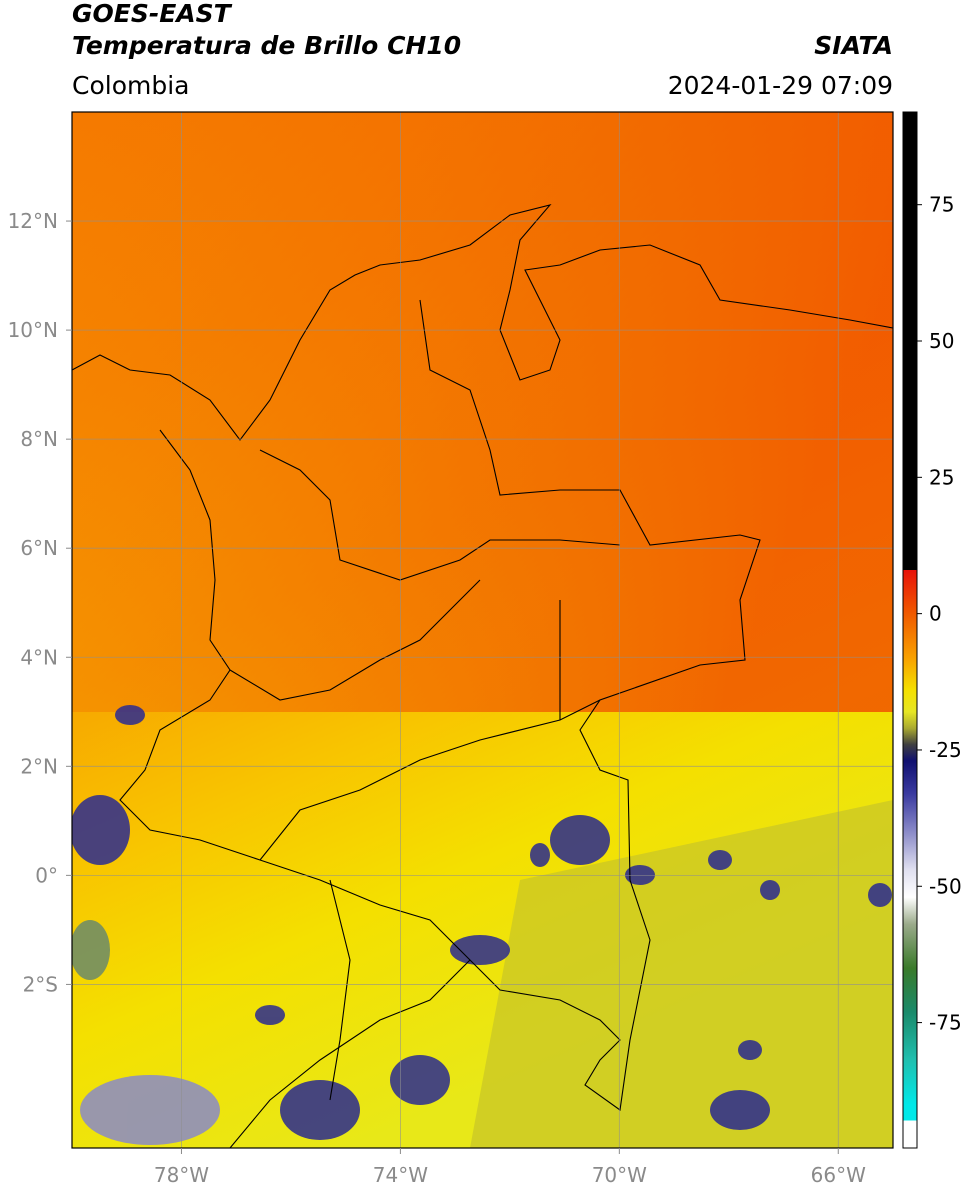  Describe the element at coordinates (266, 45) in the screenshot. I see `subtitle: Temperatura de Brillo CH10` at that location.